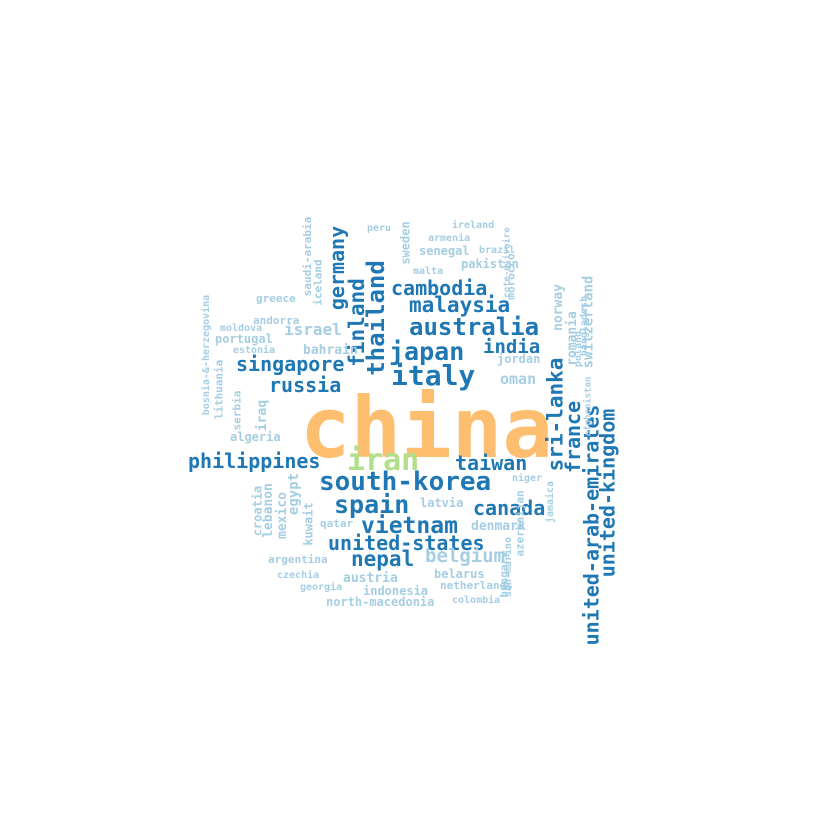 The width and height of the screenshot is (840, 840). What do you see at coordinates (370, 578) in the screenshot?
I see `word-austria: austria` at bounding box center [370, 578].